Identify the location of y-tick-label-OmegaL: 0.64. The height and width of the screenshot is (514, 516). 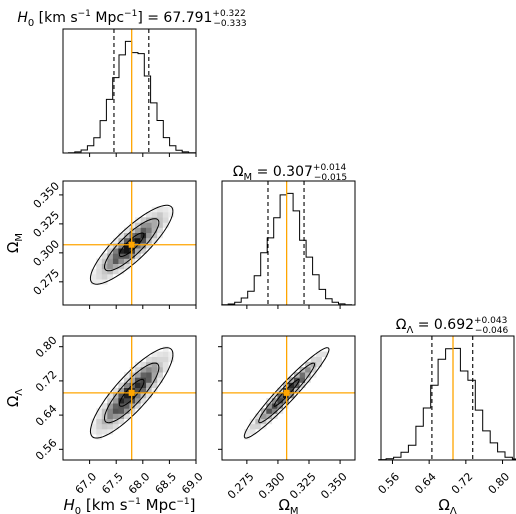
(46, 415).